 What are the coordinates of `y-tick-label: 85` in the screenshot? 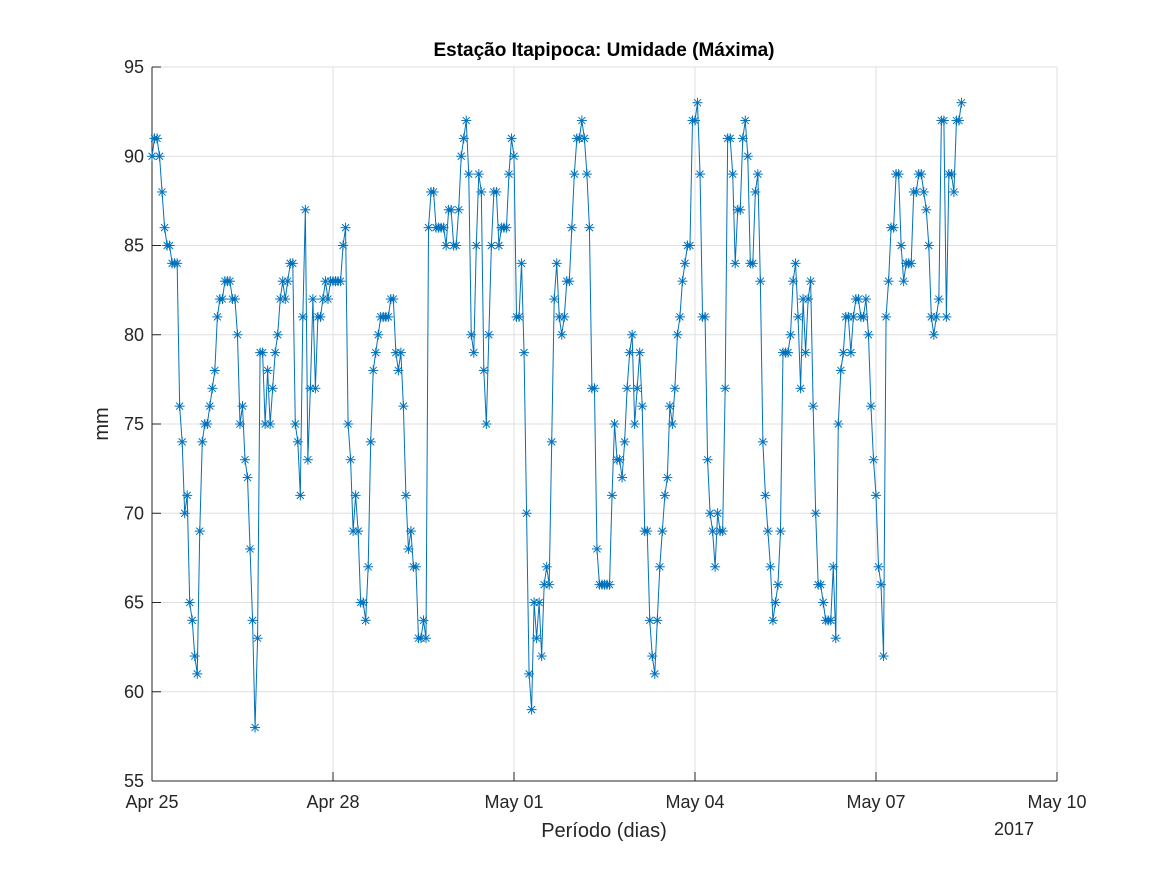 It's located at (134, 246).